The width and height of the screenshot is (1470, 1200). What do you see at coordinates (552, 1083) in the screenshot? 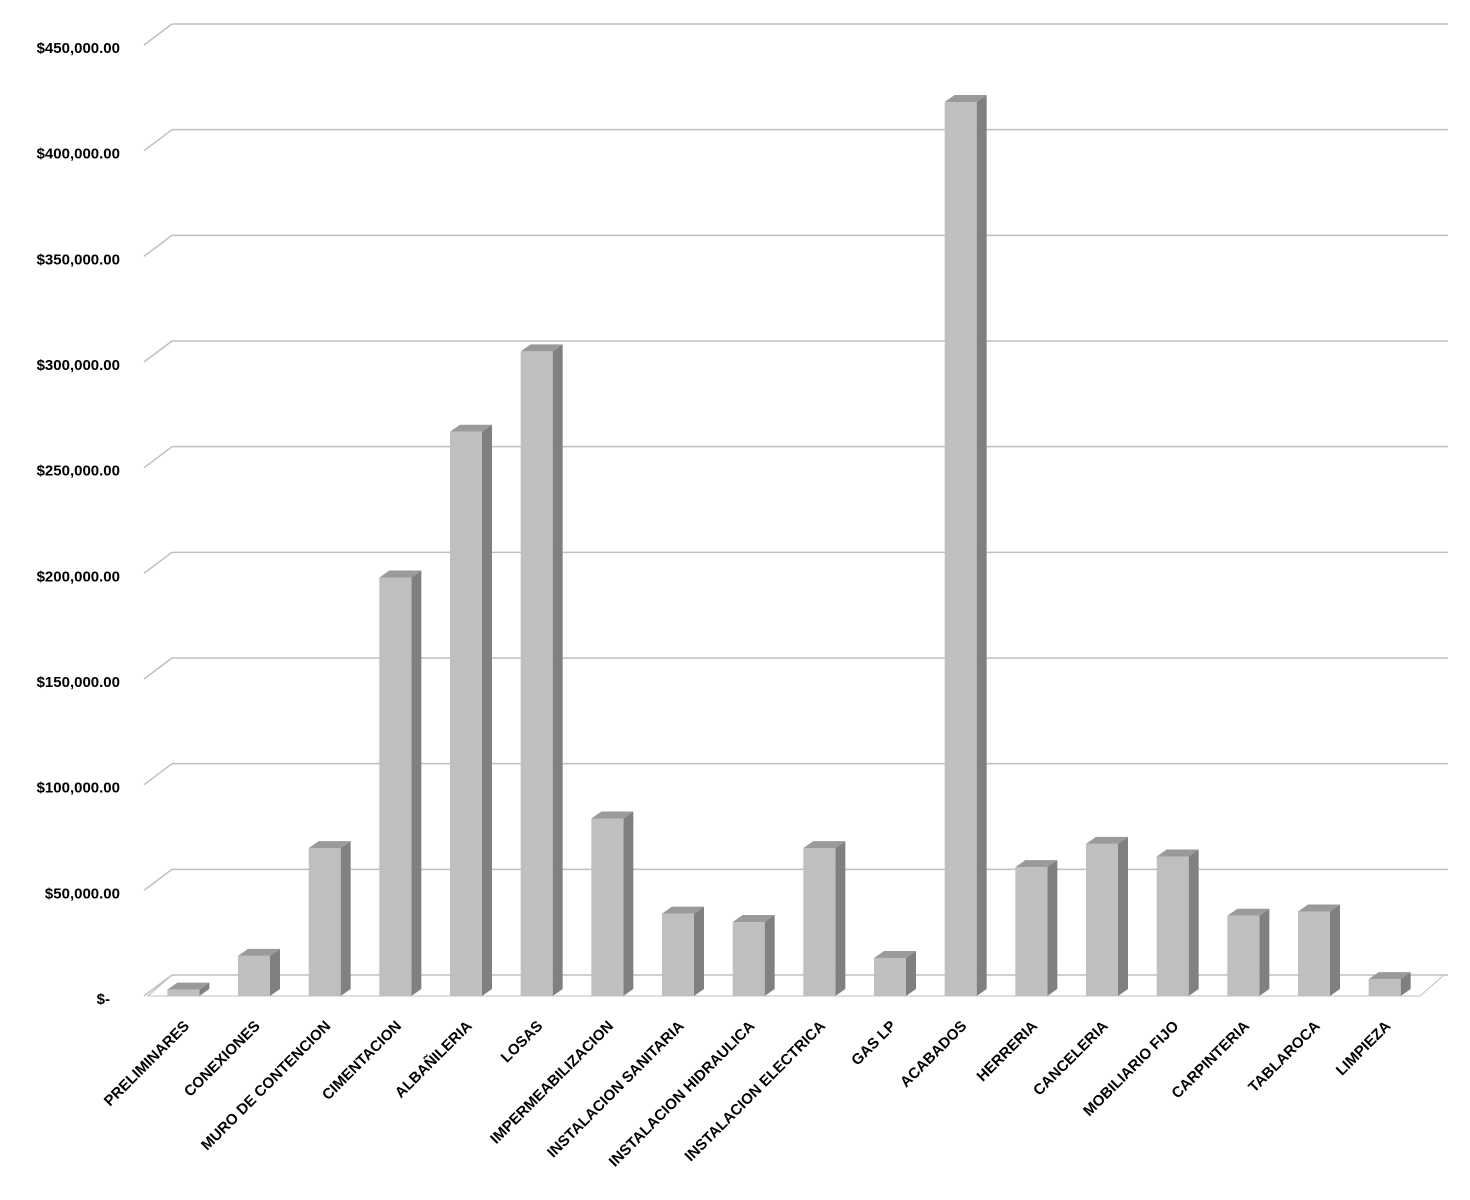
I see `x-tick-label: IMPERMEABILIZACION` at bounding box center [552, 1083].